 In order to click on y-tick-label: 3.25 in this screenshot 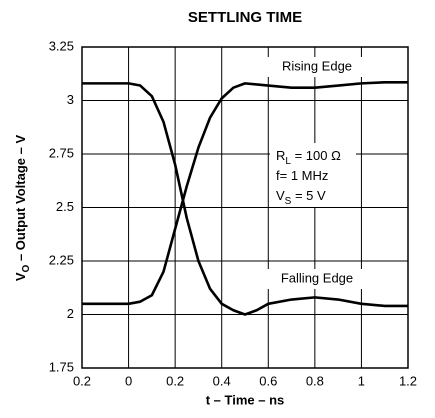, I will do `click(61, 45)`.